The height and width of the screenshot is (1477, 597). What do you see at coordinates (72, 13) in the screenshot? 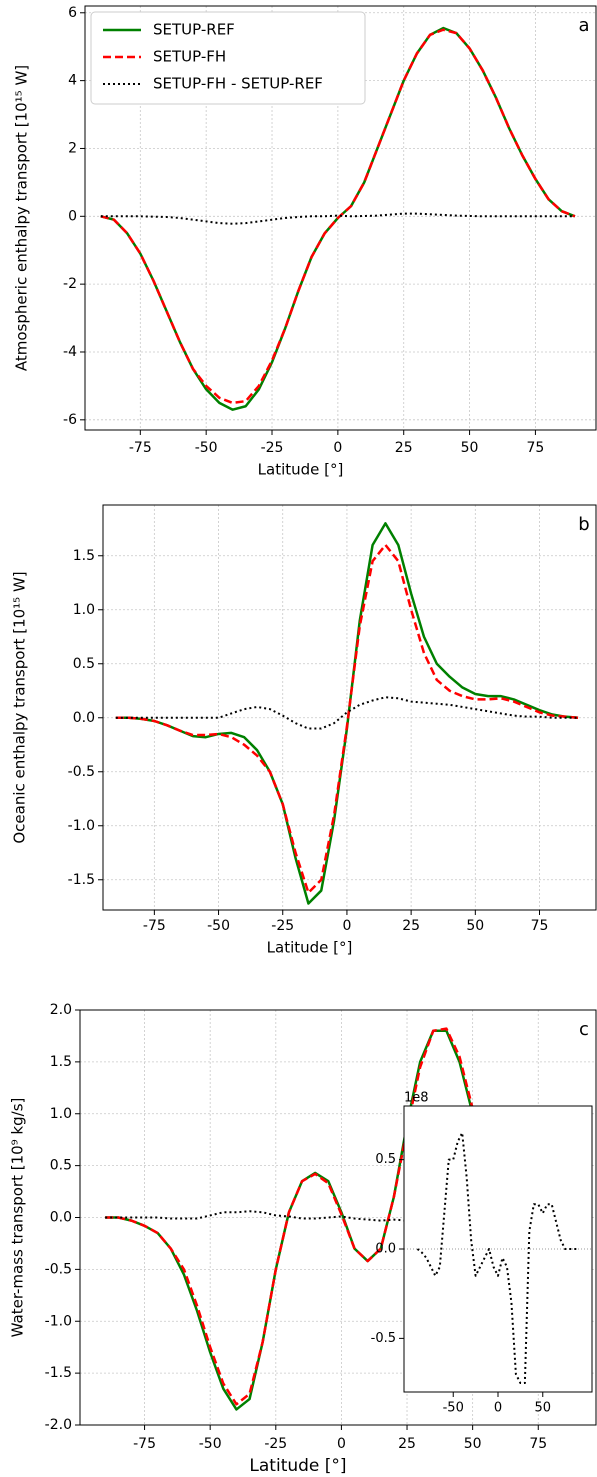
I see `y-tick-label: 6` at bounding box center [72, 13].